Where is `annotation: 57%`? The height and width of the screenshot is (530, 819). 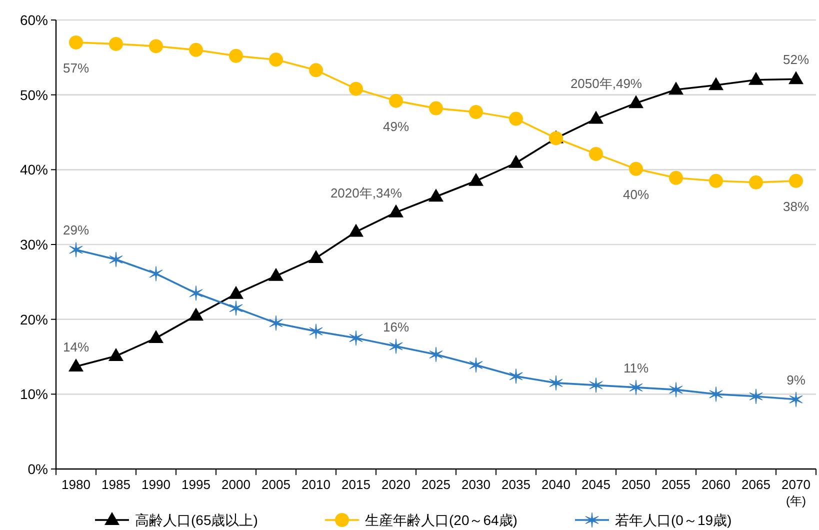
annotation: 57% is located at coordinates (76, 68).